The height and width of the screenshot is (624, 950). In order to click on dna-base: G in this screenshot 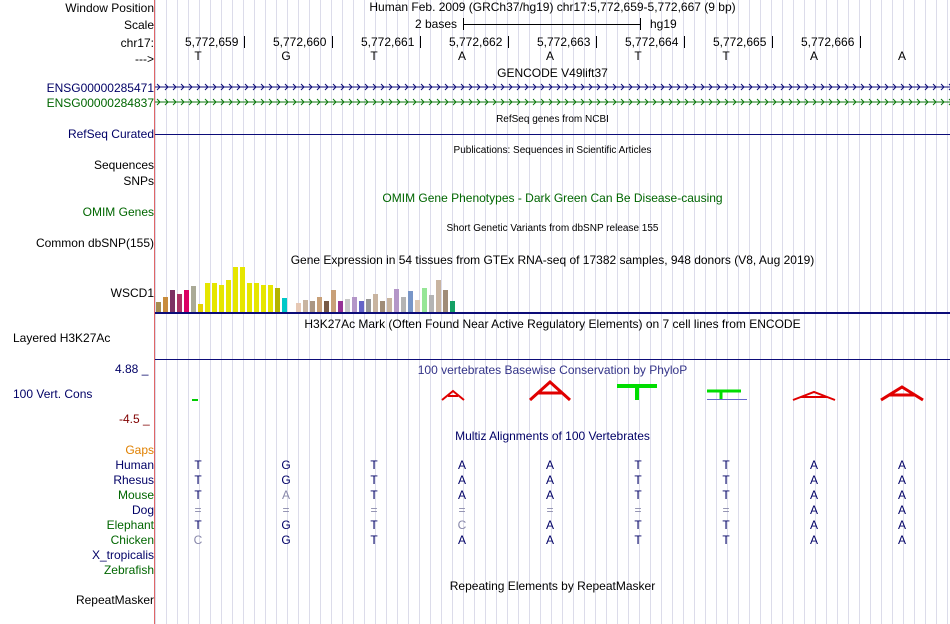, I will do `click(286, 56)`.